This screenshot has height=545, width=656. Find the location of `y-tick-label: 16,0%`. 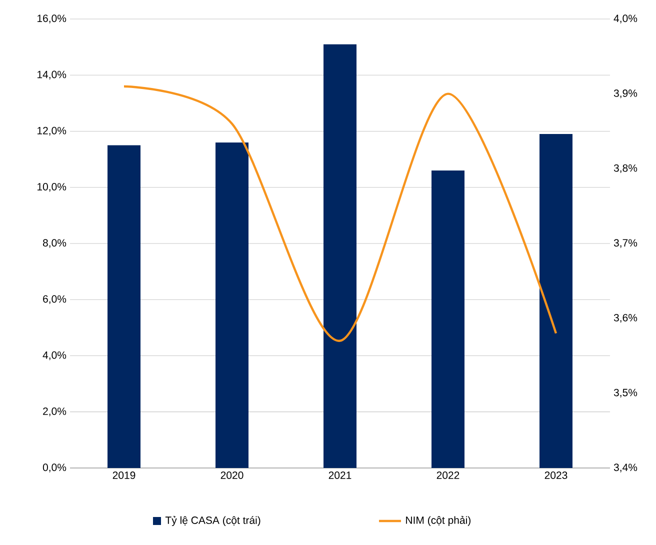

y-tick-label: 16,0% is located at coordinates (52, 19).